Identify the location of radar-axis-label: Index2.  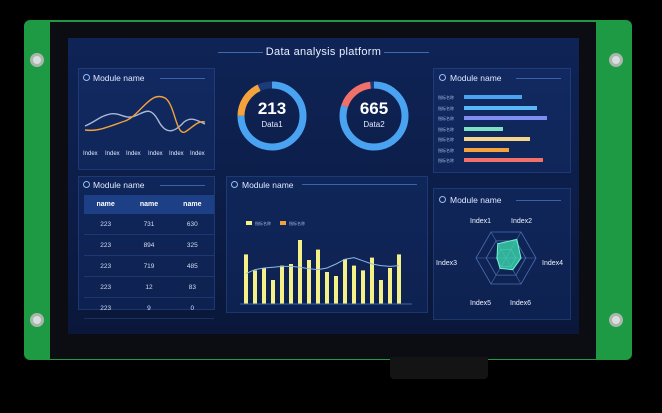
(522, 221).